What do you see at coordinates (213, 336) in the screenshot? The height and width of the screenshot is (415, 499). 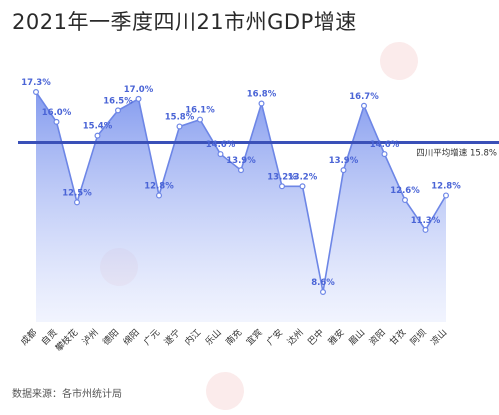 I see `x-tick-label: 乐山` at bounding box center [213, 336].